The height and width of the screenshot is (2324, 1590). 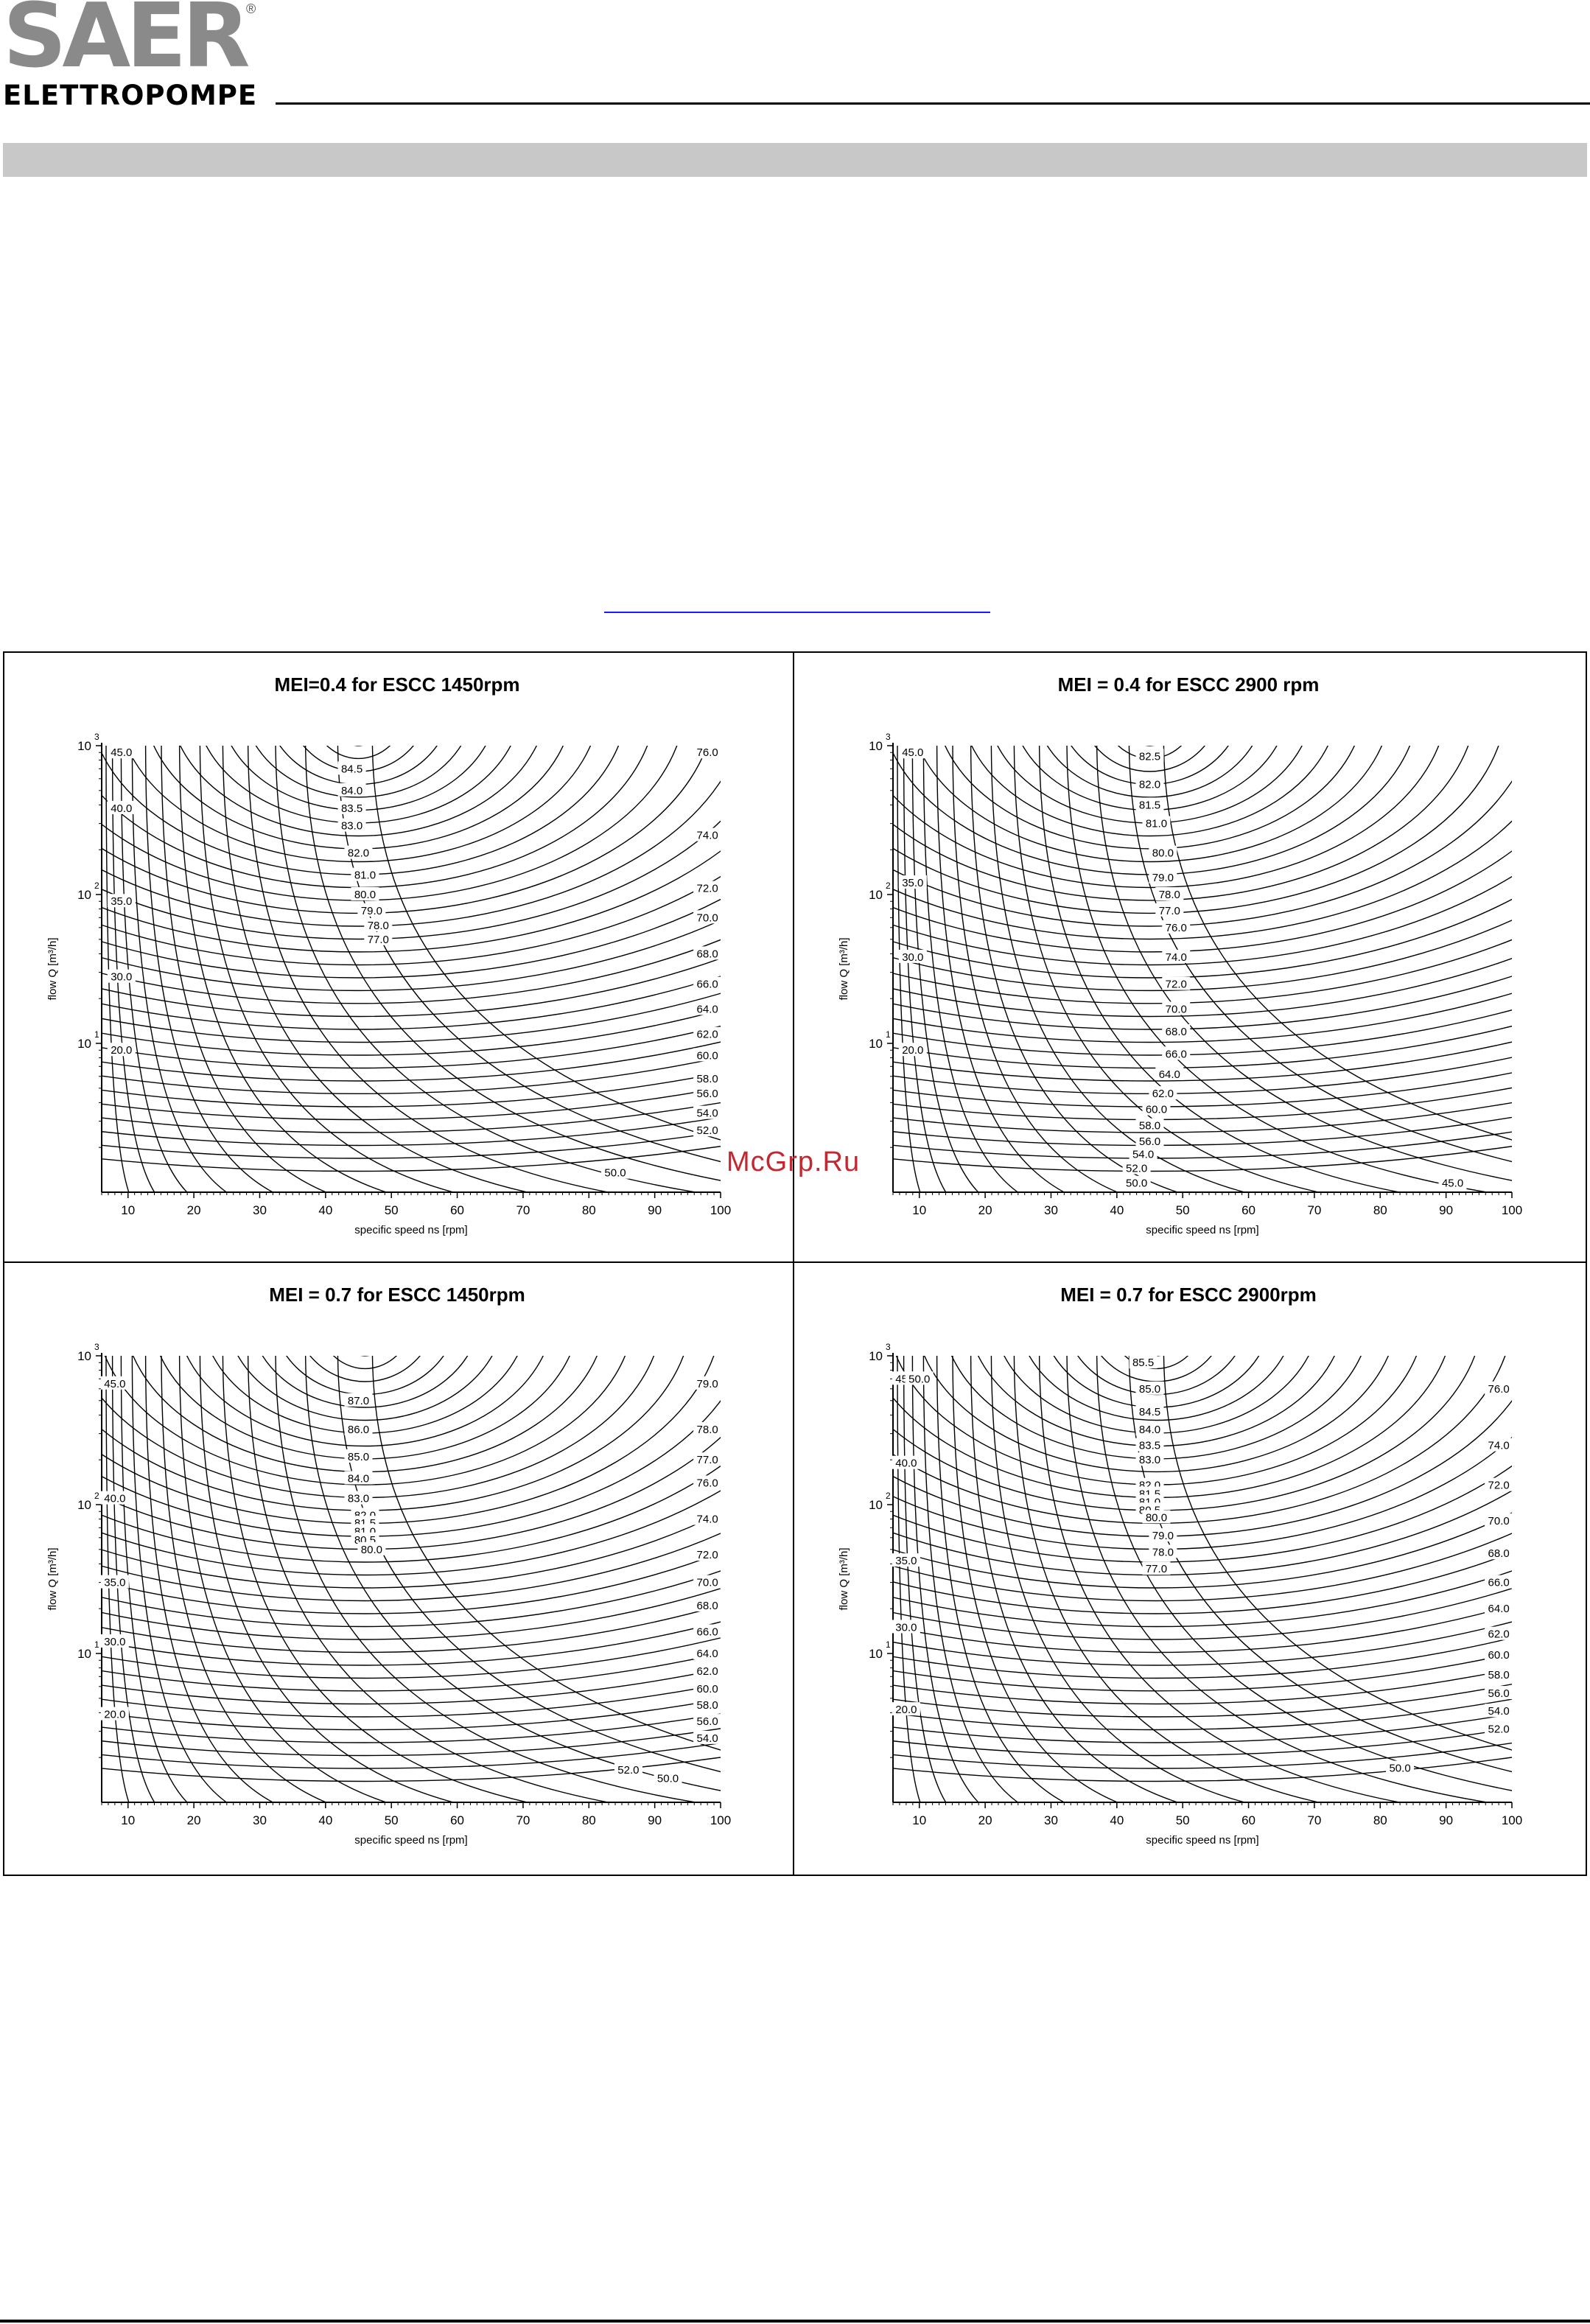 I want to click on contour-label: 45.0, so click(x=912, y=752).